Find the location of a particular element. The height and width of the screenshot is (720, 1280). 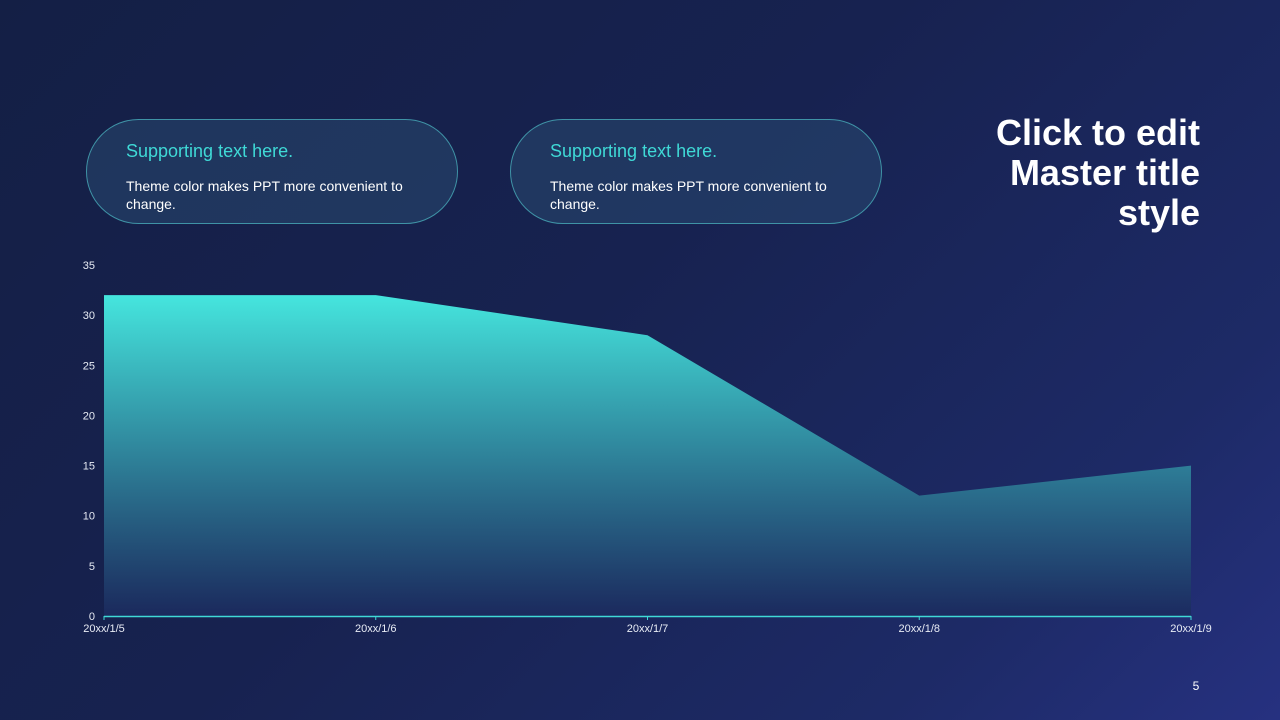

page-number: 5 is located at coordinates (1196, 686).